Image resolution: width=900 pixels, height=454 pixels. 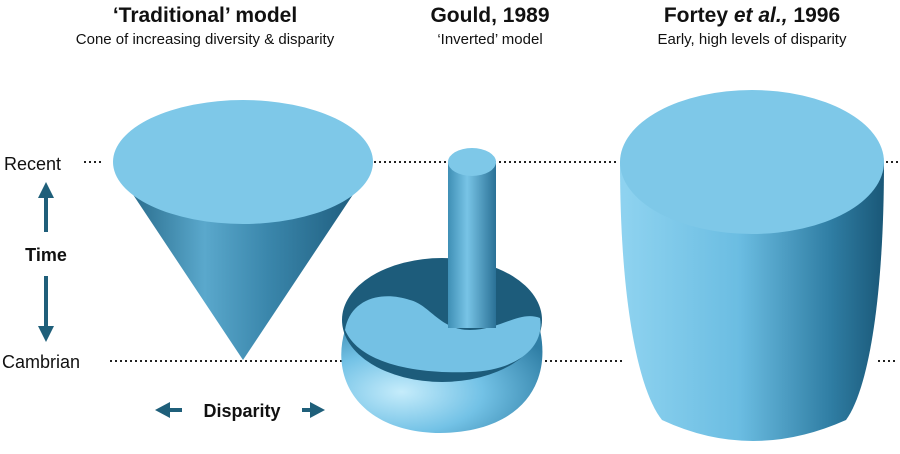 I want to click on model-subtitle: Cone of increasing diversity & disparity, so click(x=205, y=39).